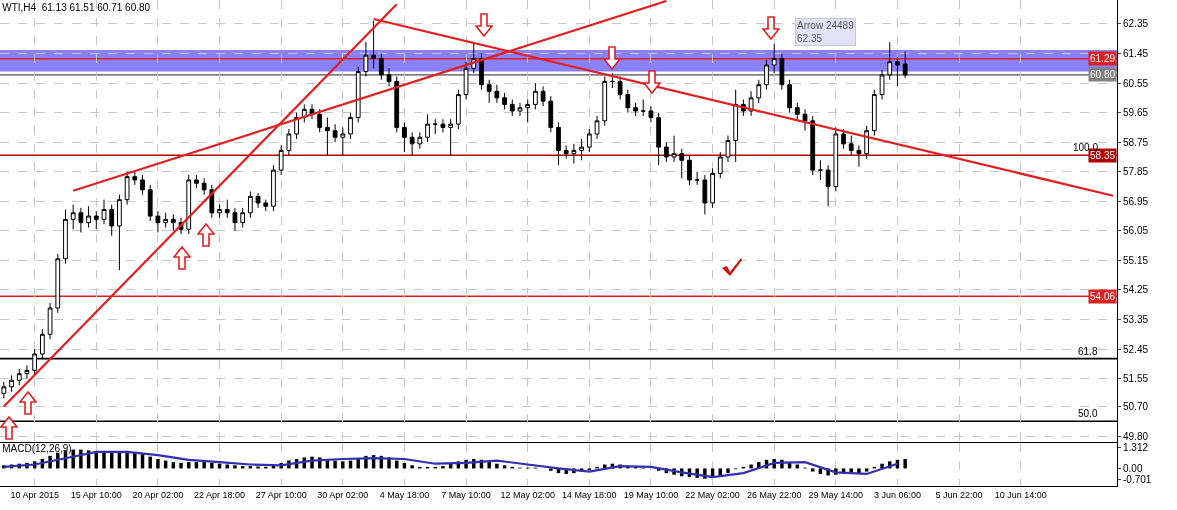  What do you see at coordinates (1136, 113) in the screenshot?
I see `y-tick-label: 59.65` at bounding box center [1136, 113].